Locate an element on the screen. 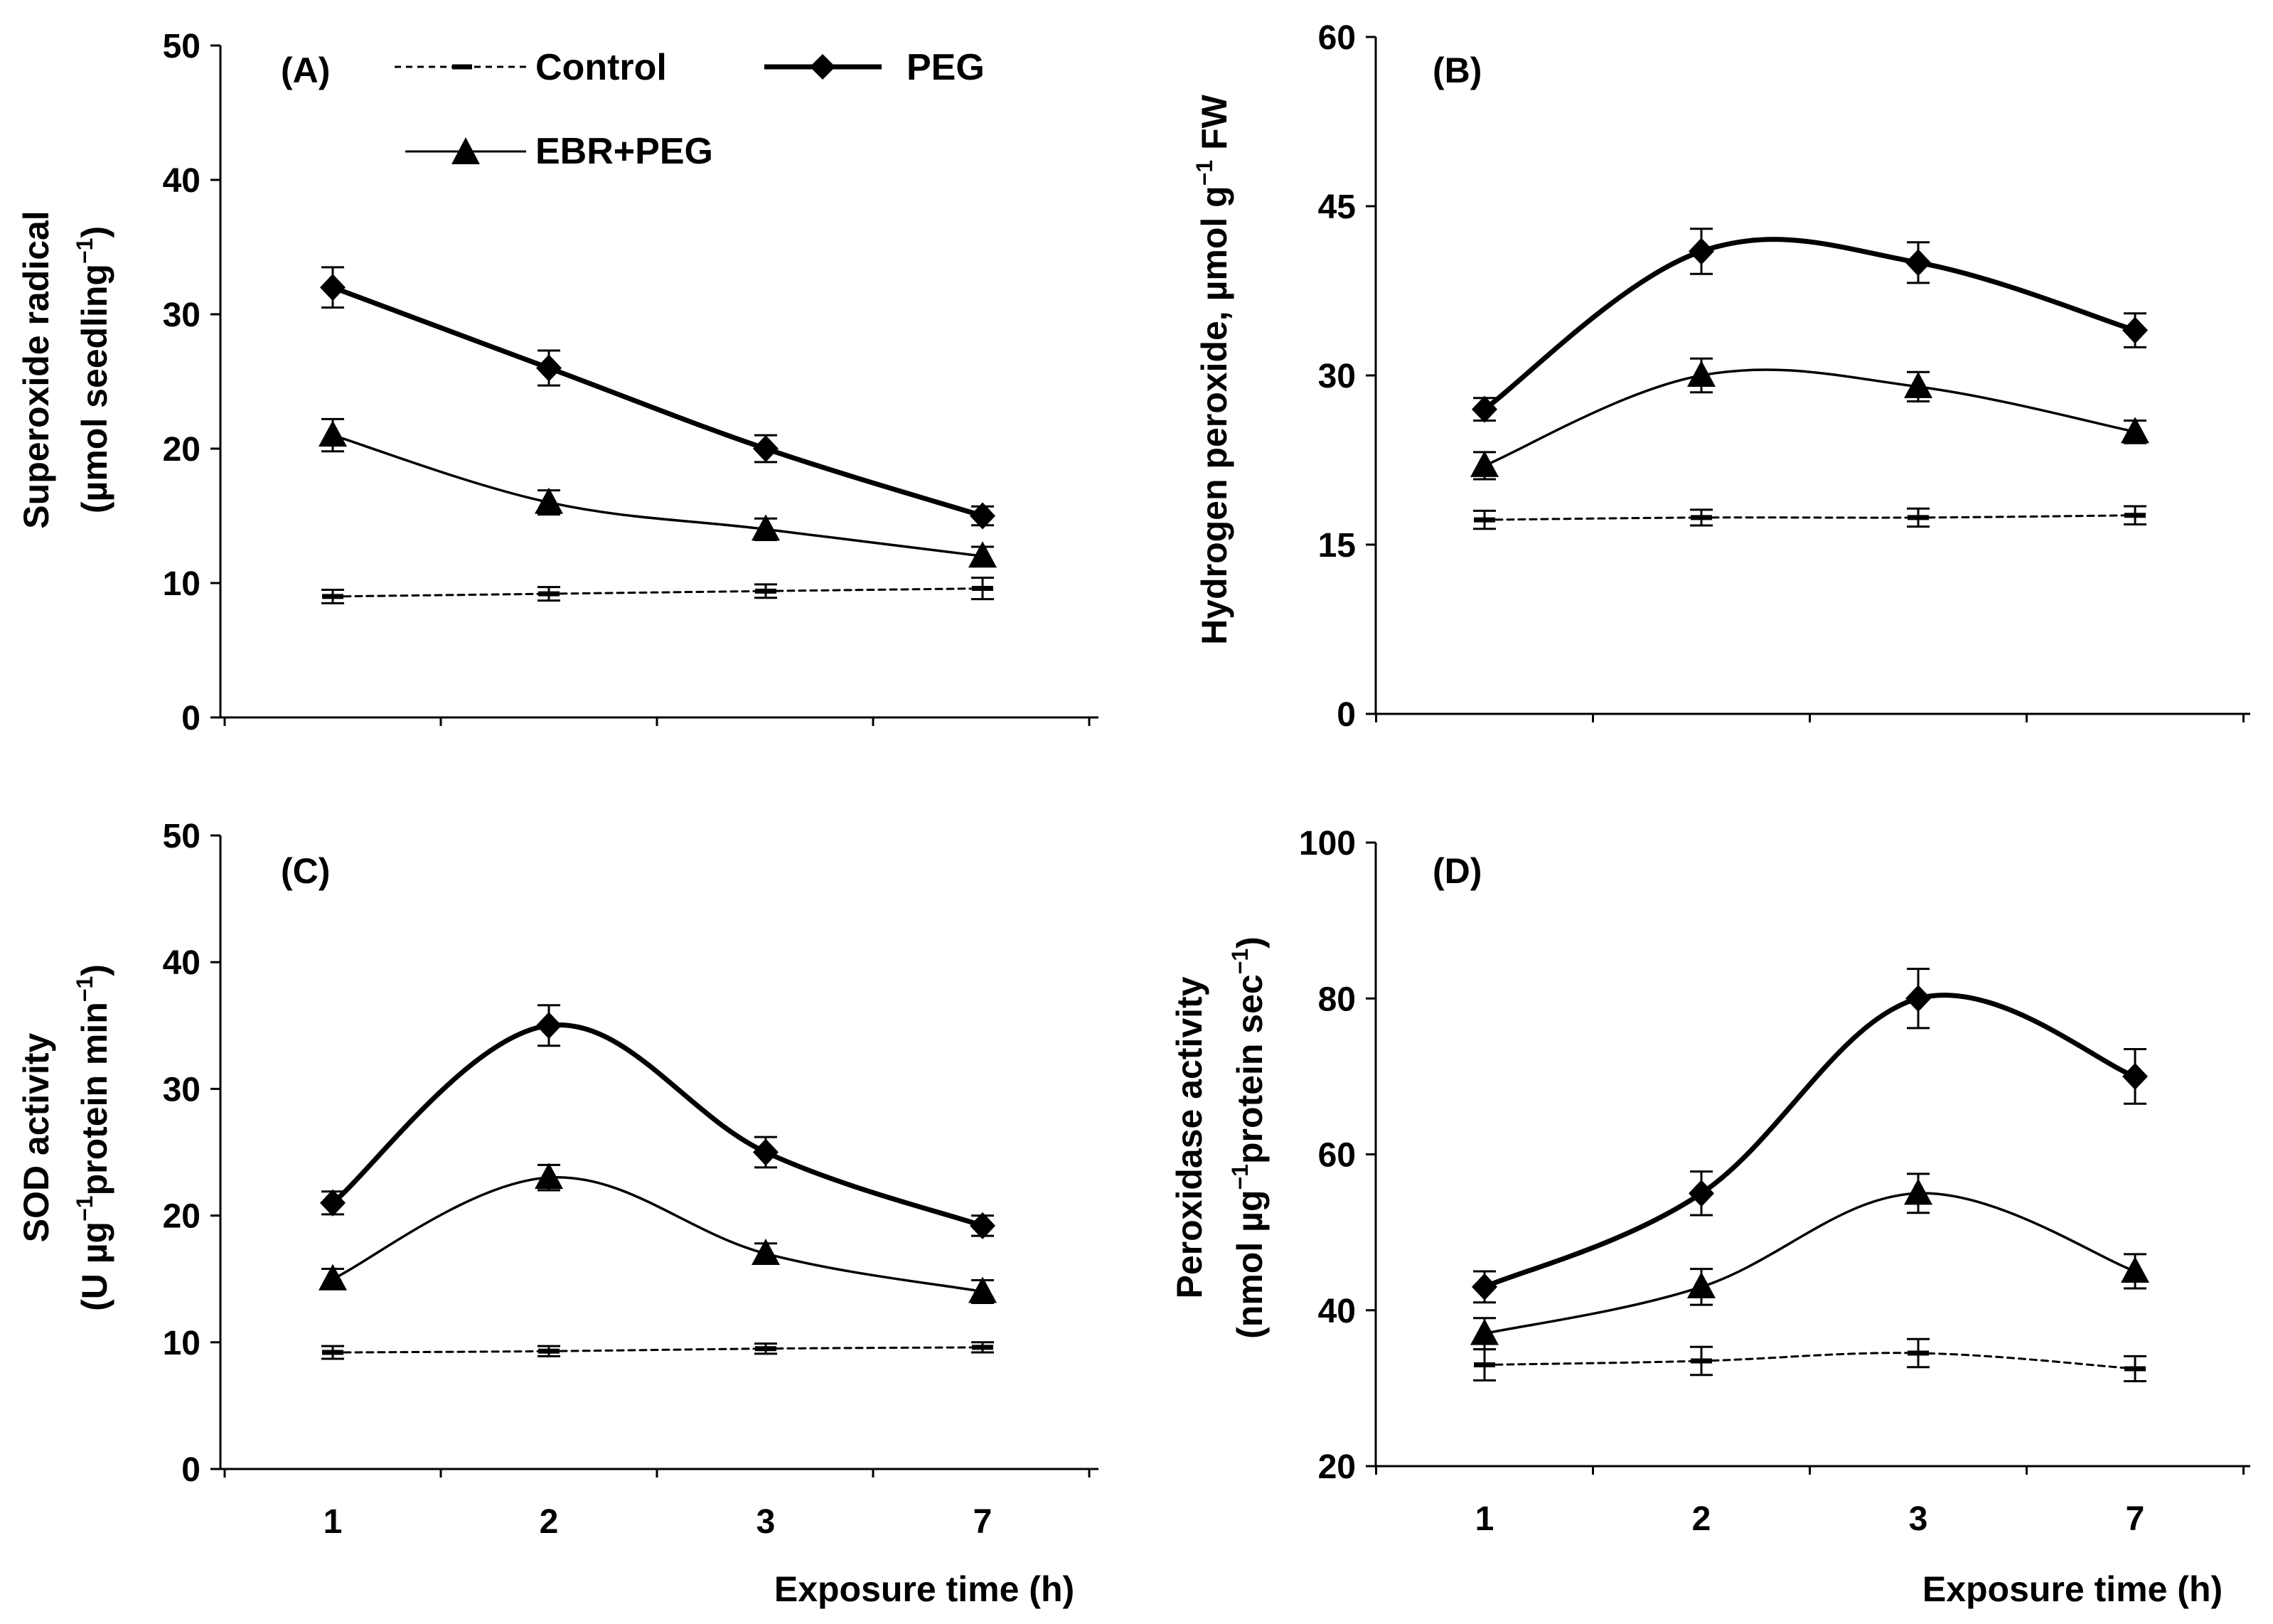 The height and width of the screenshot is (1624, 2273). panel-d-ytick-label: 40 is located at coordinates (1337, 1311).